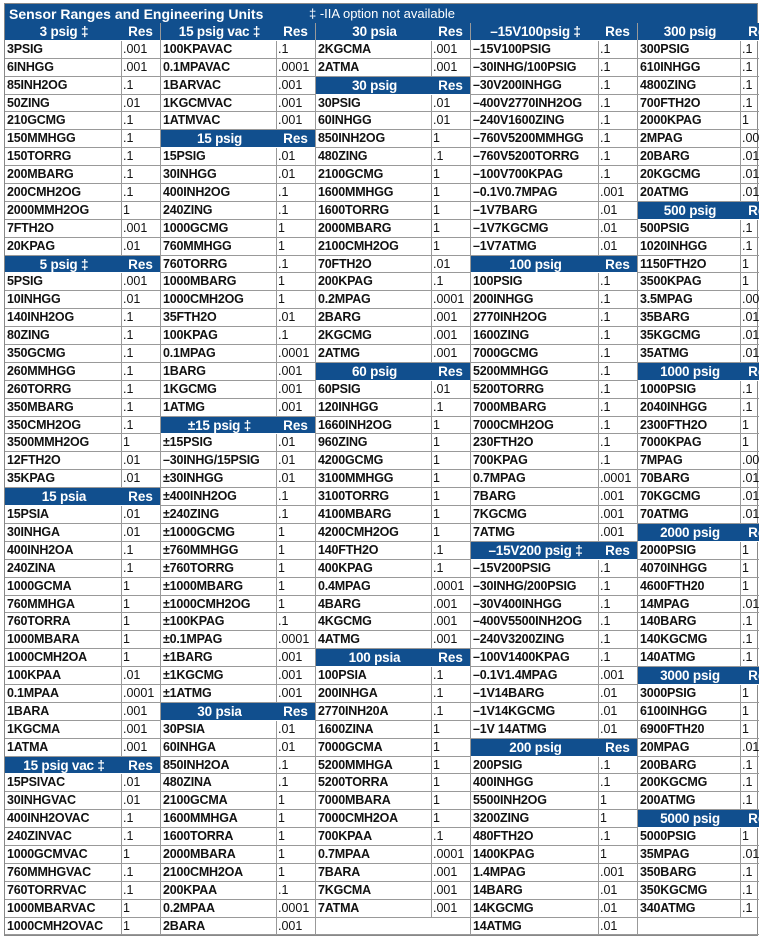  Describe the element at coordinates (554, 407) in the screenshot. I see `table-row: 7000MBARG .1` at that location.